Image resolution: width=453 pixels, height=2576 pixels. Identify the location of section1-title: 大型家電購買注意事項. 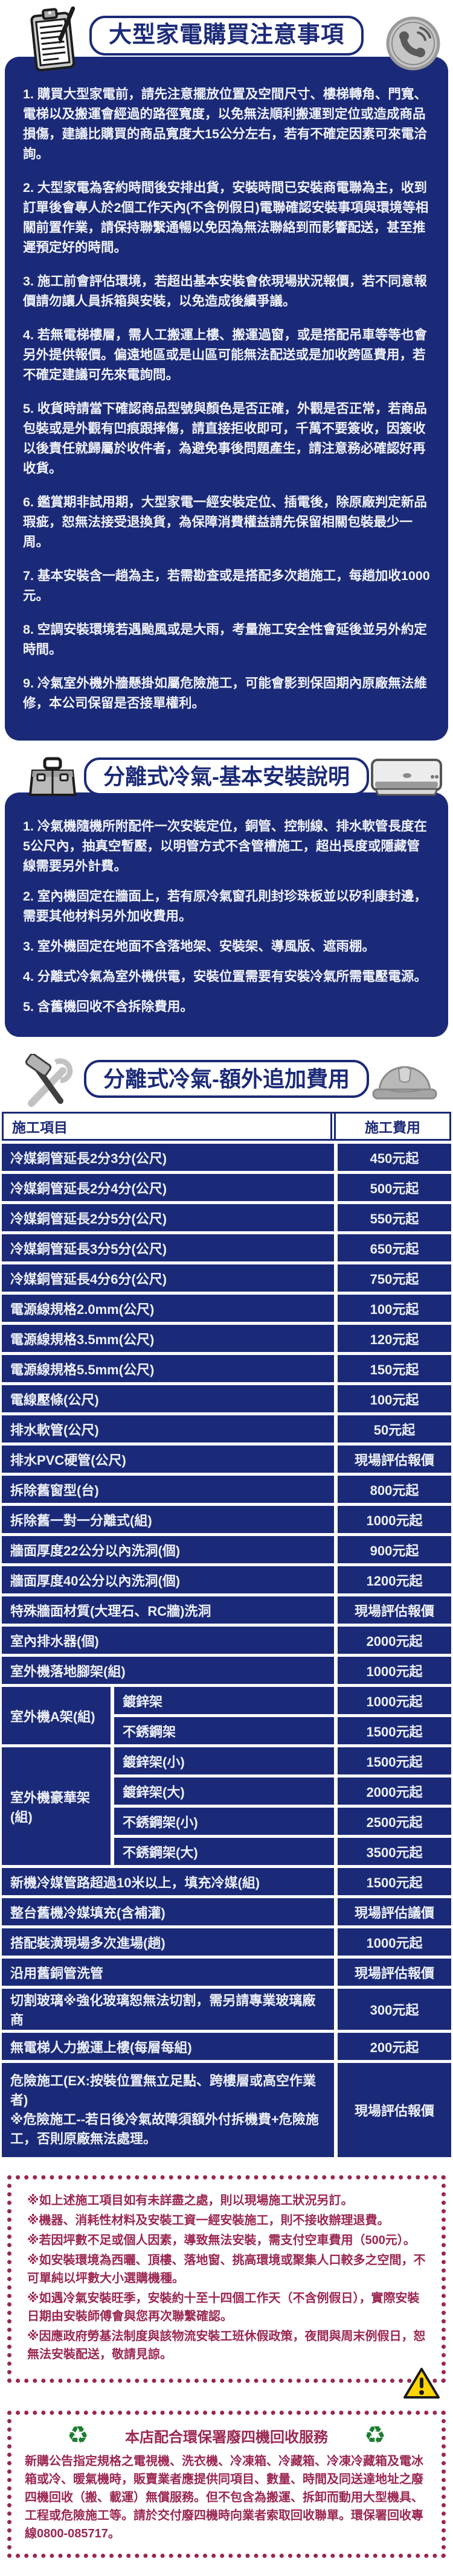
(226, 36).